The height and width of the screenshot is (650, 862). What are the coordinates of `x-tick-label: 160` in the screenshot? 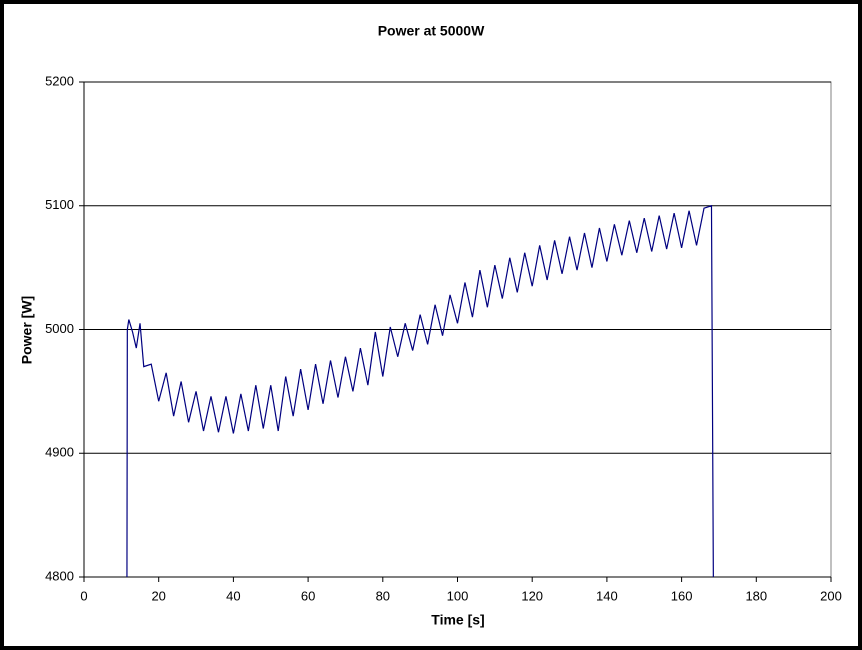 It's located at (682, 595).